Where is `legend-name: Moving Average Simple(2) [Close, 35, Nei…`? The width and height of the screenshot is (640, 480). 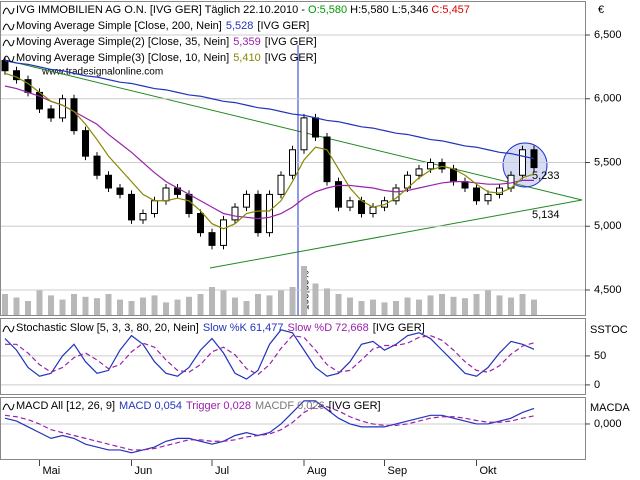
legend-name: Moving Average Simple(2) [Close, 35, Nei… is located at coordinates (122, 42).